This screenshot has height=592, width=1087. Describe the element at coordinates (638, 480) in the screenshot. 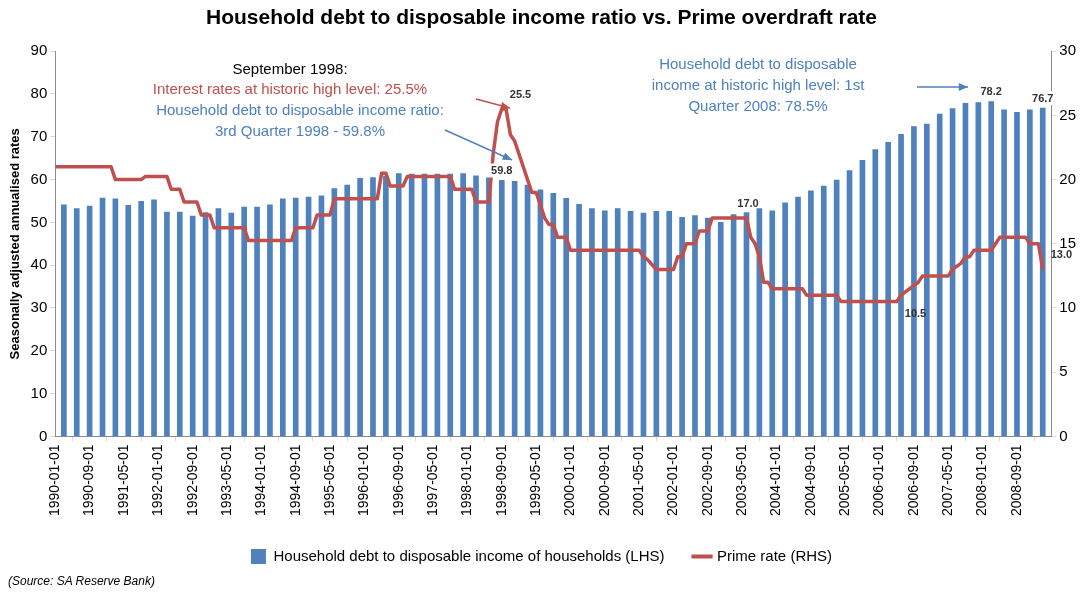

I see `x-tick-label: 2001-05-01` at that location.